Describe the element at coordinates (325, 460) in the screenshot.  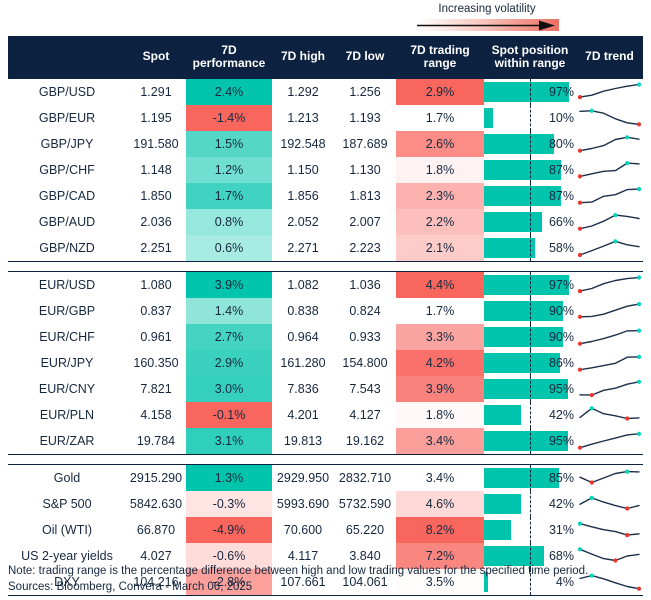
I see `section-gap` at that location.